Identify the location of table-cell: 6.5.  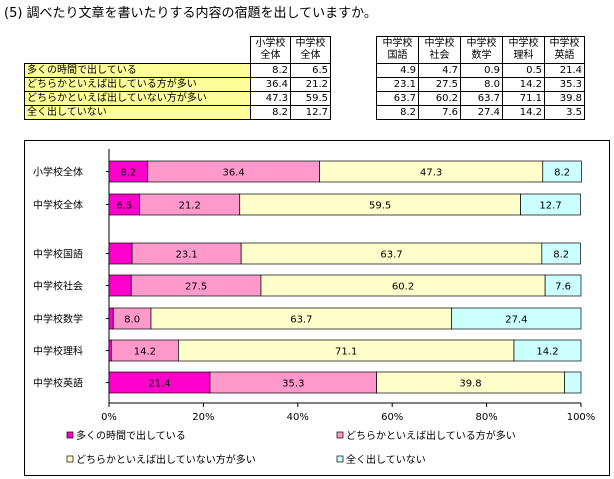
(310, 70).